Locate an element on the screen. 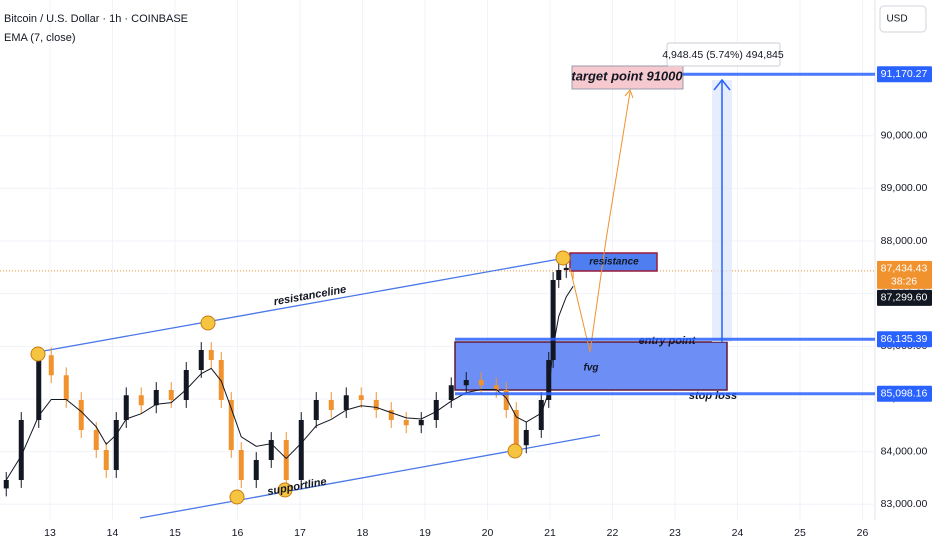 This screenshot has width=932, height=550. y-tick-label: 89,000.00 is located at coordinates (904, 188).